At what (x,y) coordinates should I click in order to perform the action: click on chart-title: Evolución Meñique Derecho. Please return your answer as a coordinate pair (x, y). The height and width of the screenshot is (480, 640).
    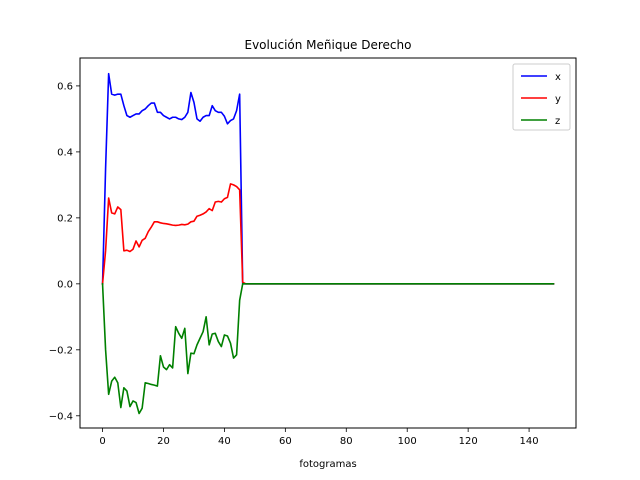
    Looking at the image, I should click on (328, 45).